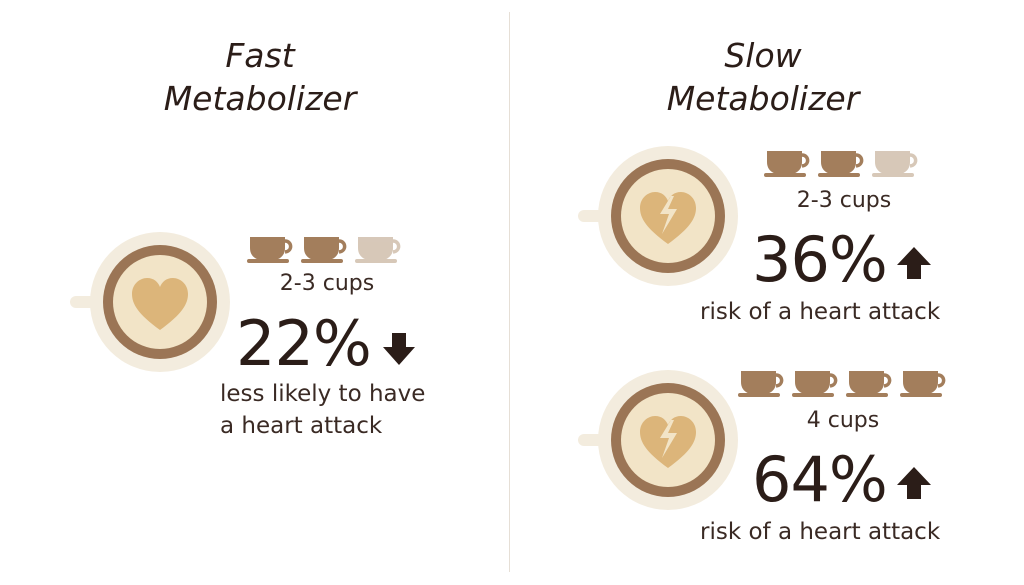 The image size is (1024, 585). Describe the element at coordinates (820, 312) in the screenshot. I see `slow-caption-1: risk of a heart attack` at that location.